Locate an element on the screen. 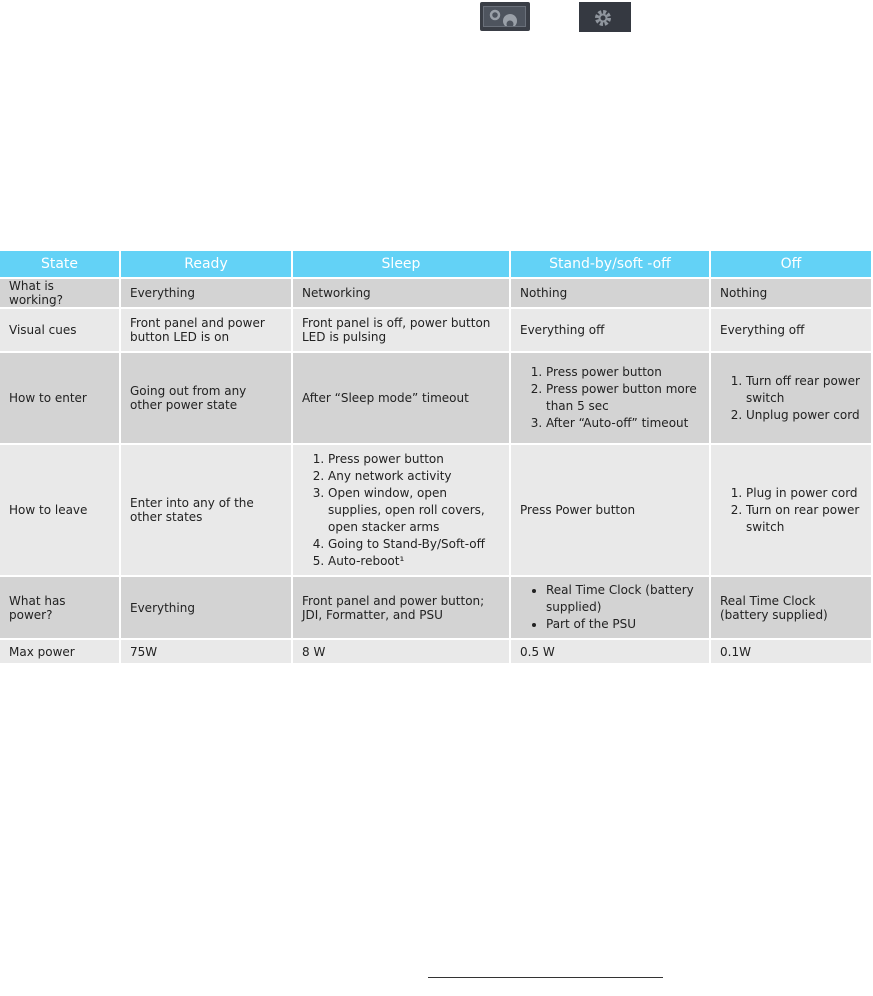 The width and height of the screenshot is (873, 996). cell-off: Nothing is located at coordinates (791, 293).